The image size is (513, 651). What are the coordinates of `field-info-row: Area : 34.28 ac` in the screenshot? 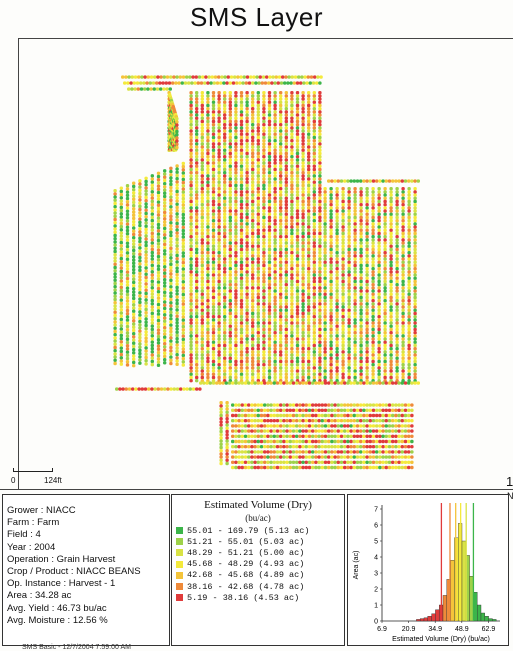 It's located at (72, 596).